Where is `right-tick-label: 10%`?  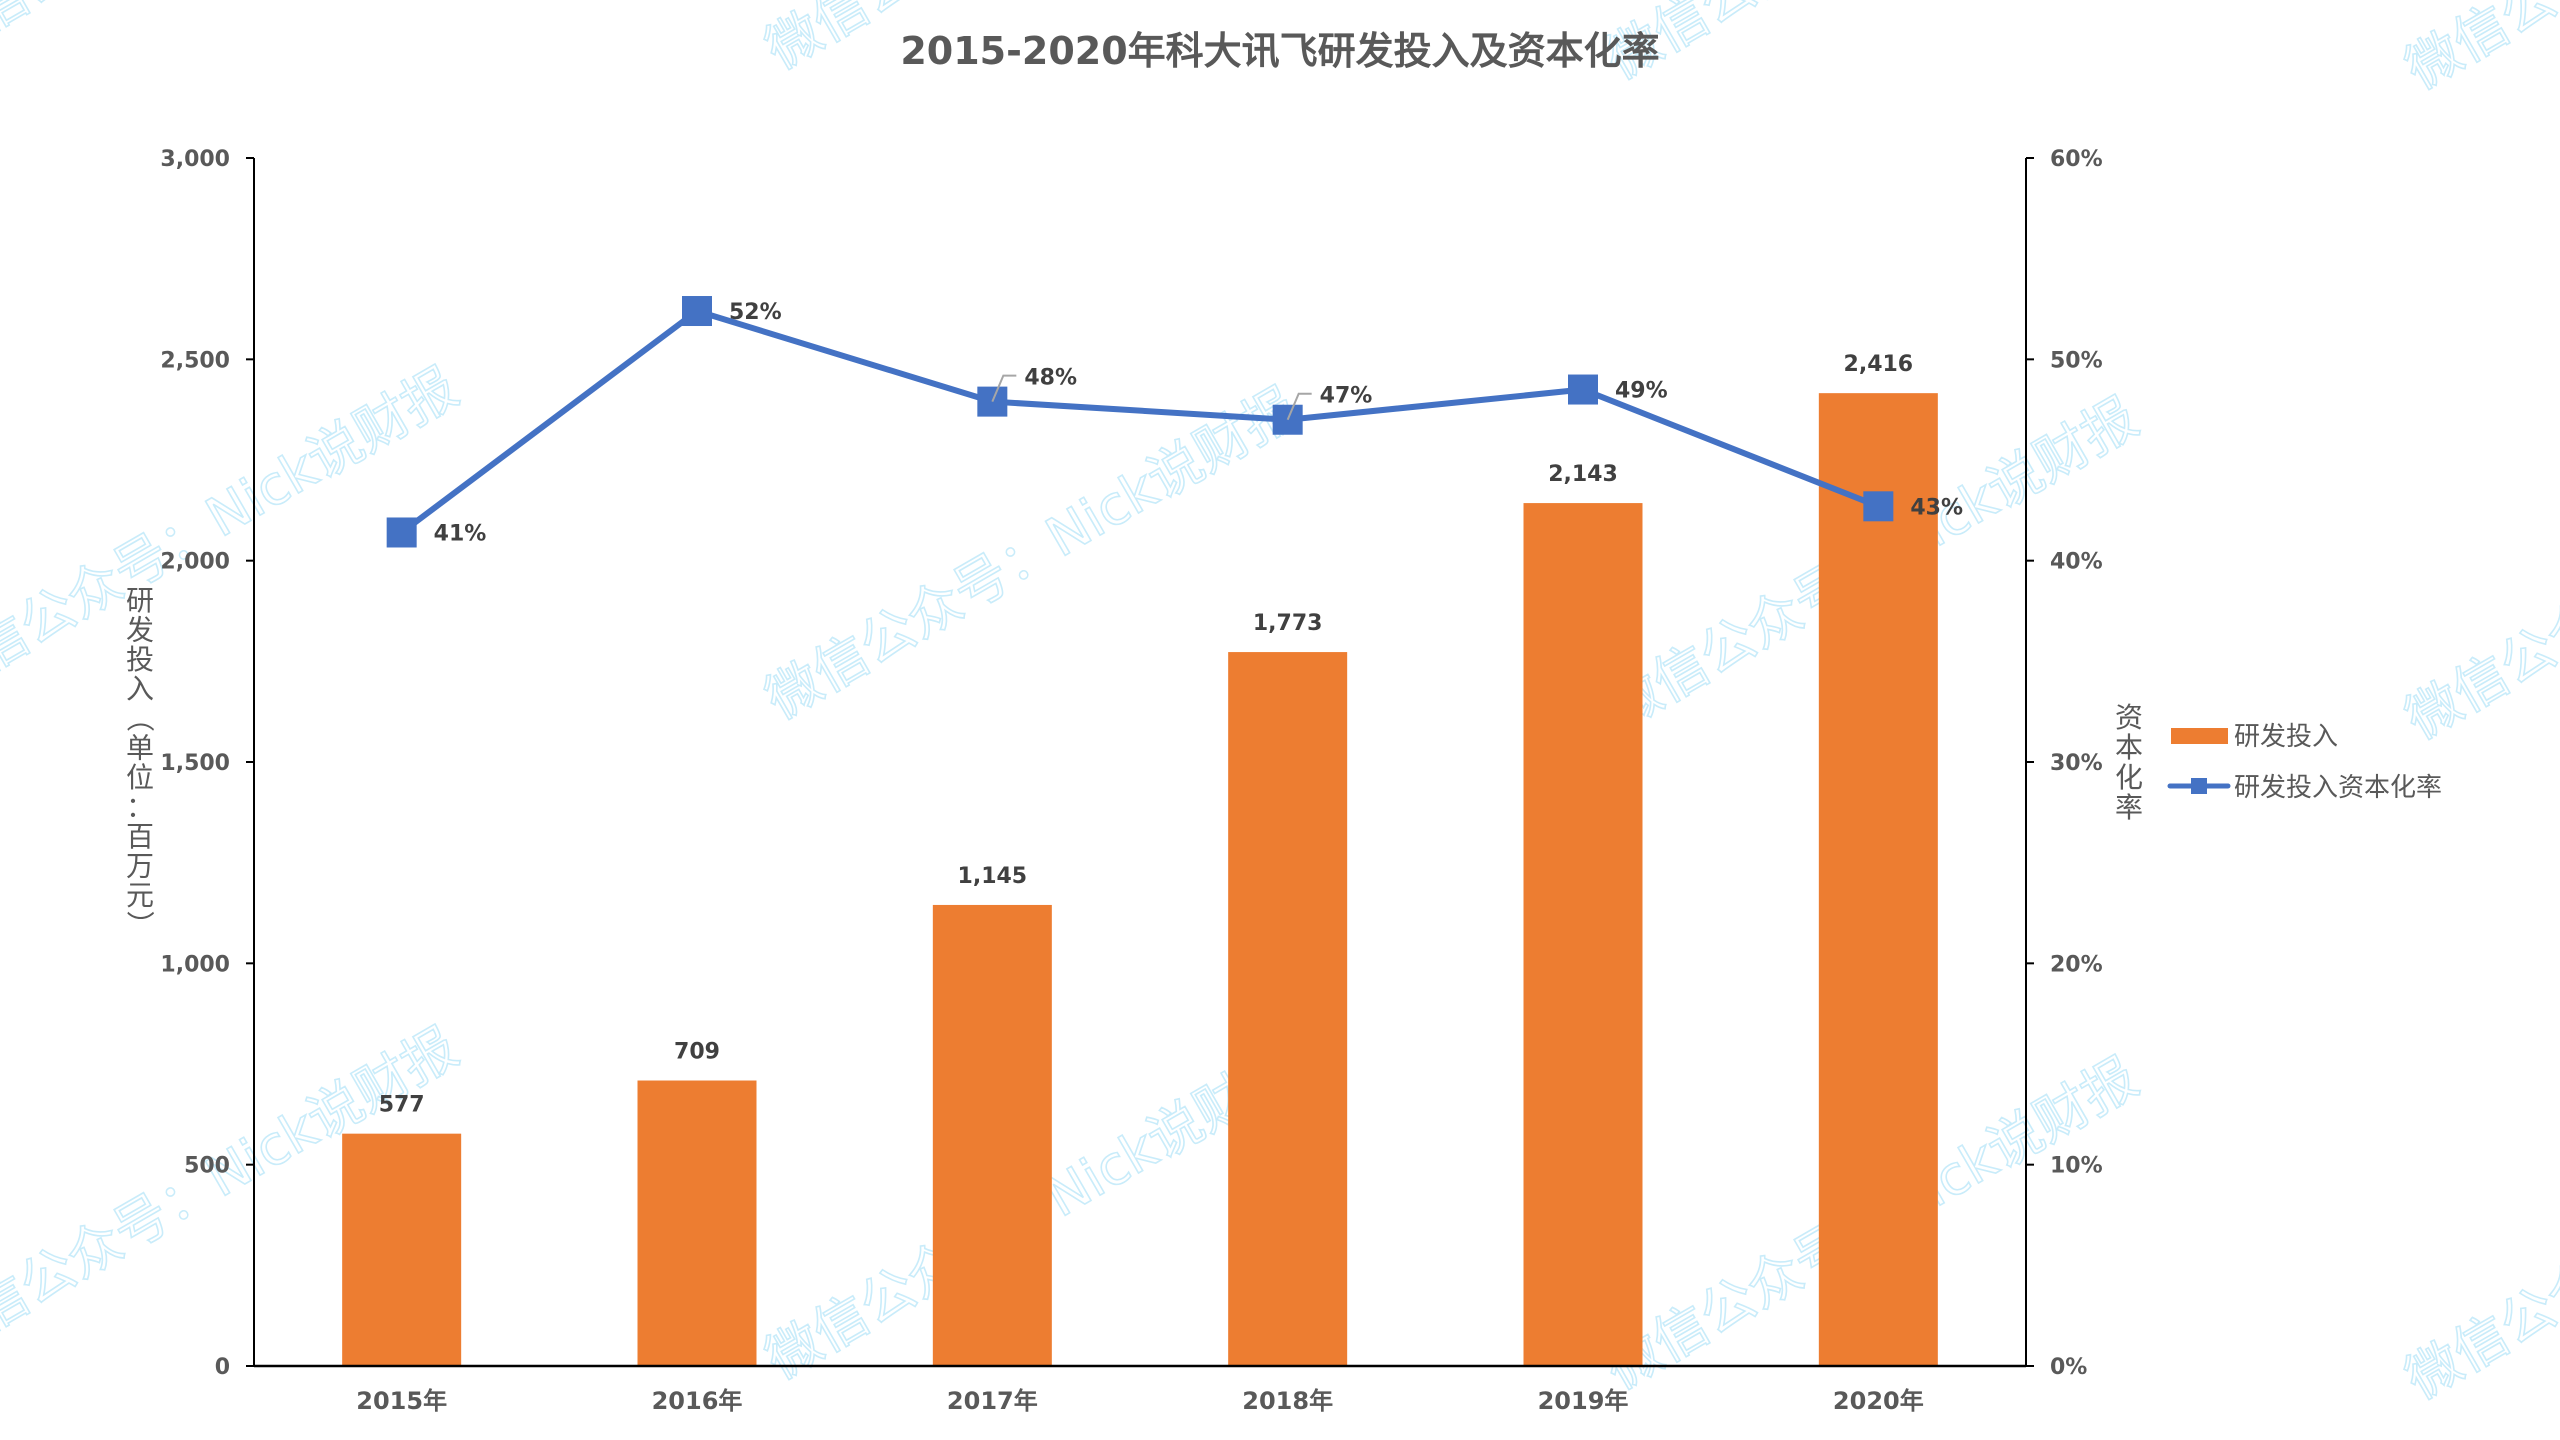 right-tick-label: 10% is located at coordinates (2076, 1166).